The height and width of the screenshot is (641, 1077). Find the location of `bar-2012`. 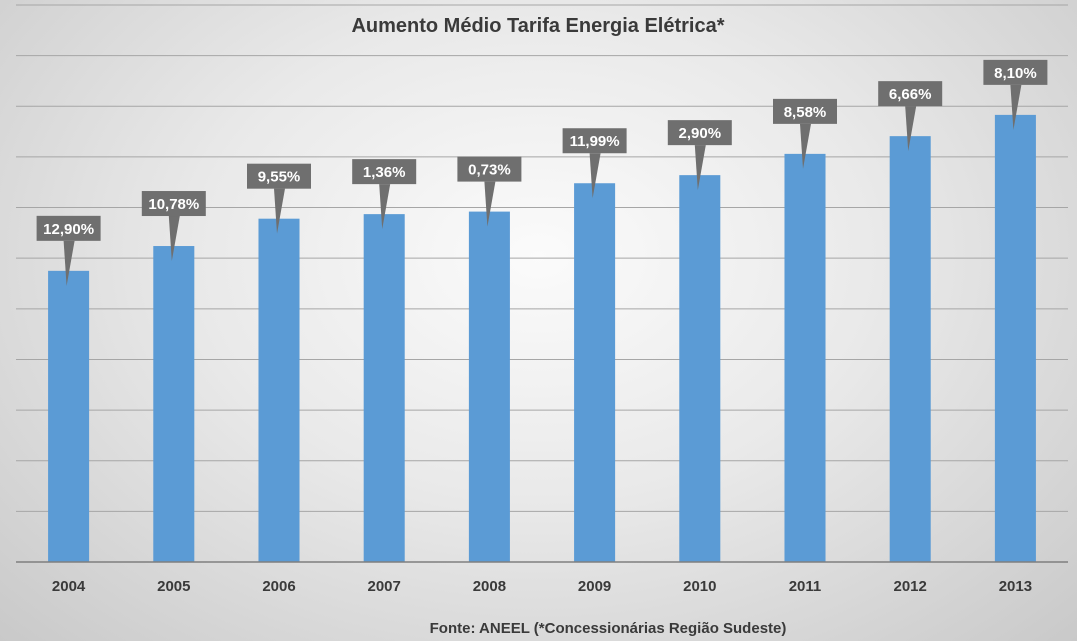

bar-2012 is located at coordinates (910, 349).